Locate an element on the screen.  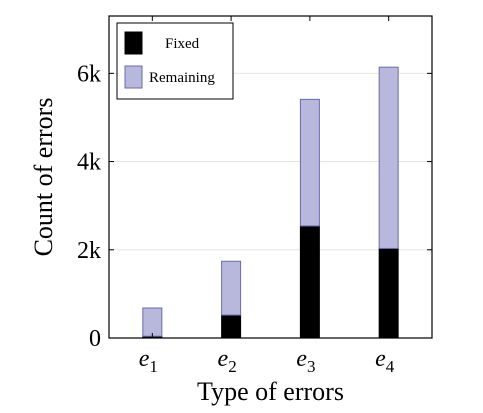
bar-fixed-e3 is located at coordinates (309, 282).